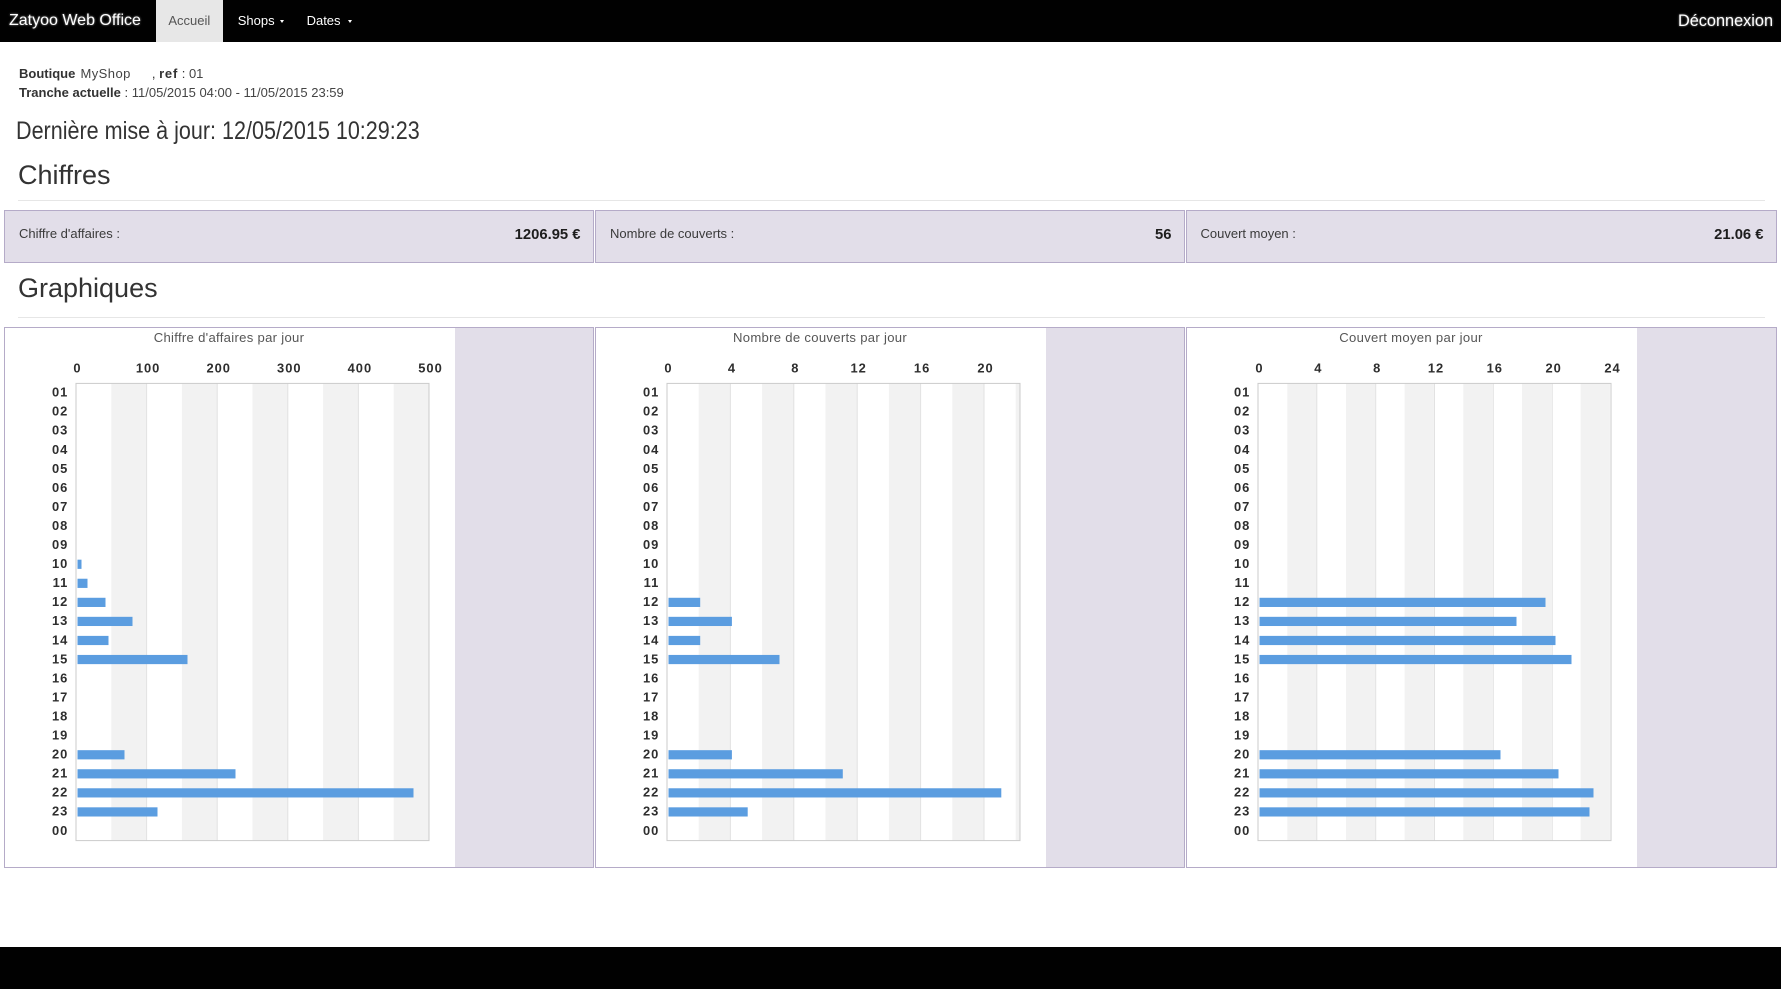 This screenshot has width=1781, height=989. What do you see at coordinates (360, 367) in the screenshot?
I see `svg-text: 400` at bounding box center [360, 367].